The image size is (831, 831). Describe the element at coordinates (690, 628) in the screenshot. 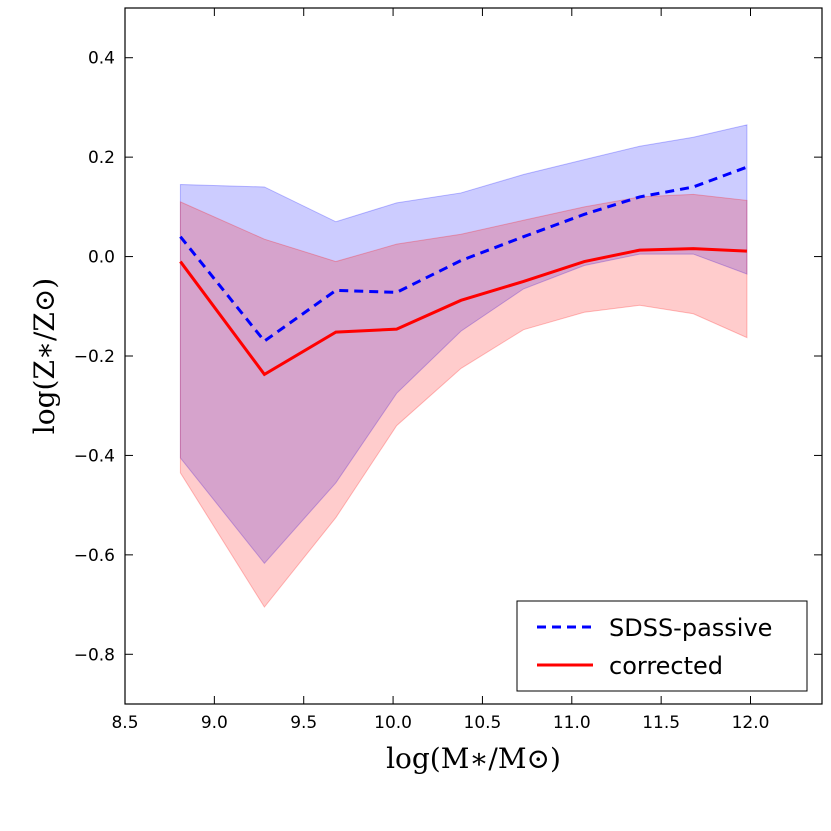

I see `legend-label-sdss-passive: SDSS-passive` at that location.